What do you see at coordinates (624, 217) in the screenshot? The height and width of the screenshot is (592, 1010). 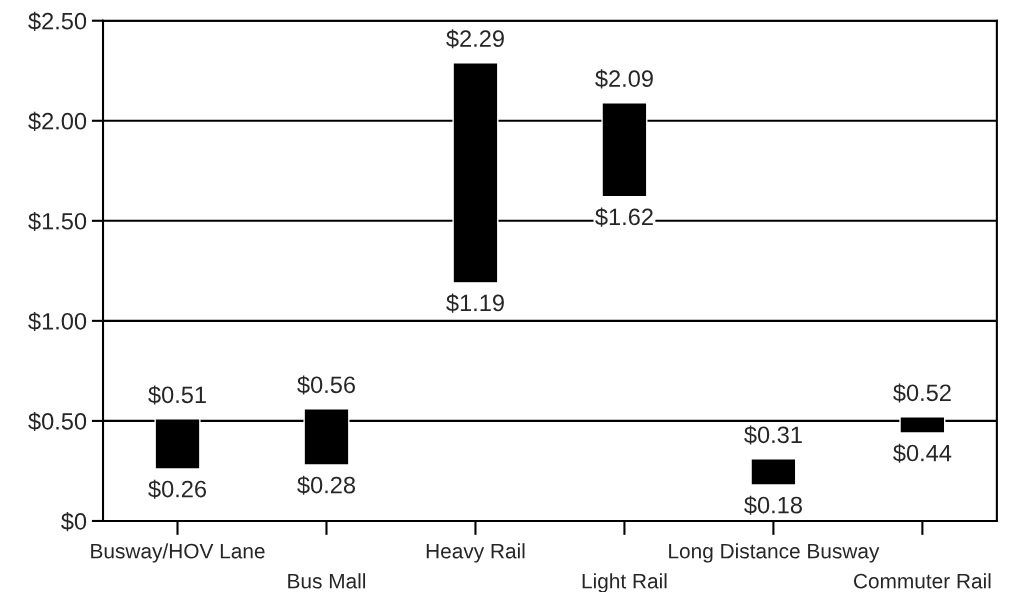 I see `annotation: $1.62` at bounding box center [624, 217].